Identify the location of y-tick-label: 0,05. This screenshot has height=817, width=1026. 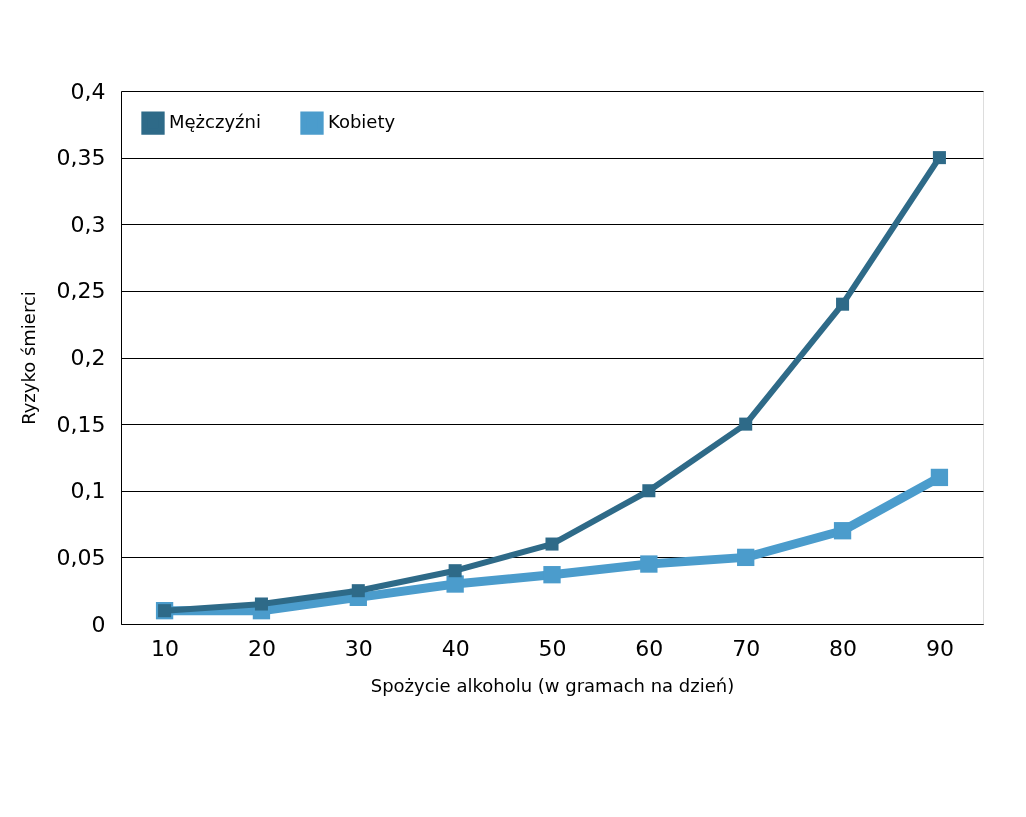
(81, 557).